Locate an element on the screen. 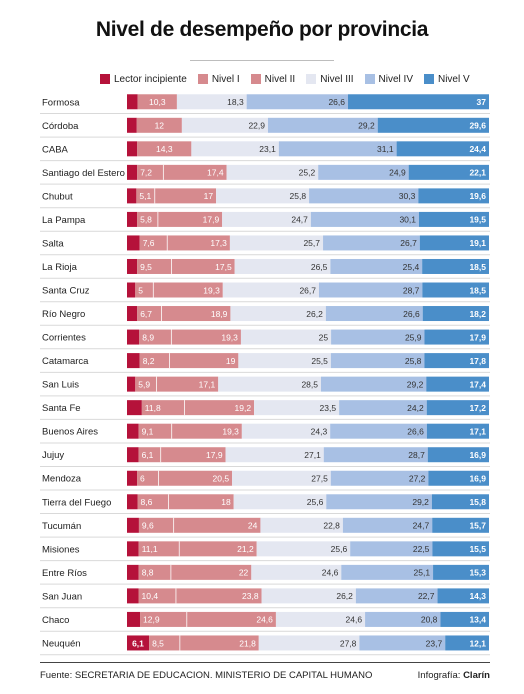 The image size is (524, 694). category-label: Jujuy is located at coordinates (53, 455).